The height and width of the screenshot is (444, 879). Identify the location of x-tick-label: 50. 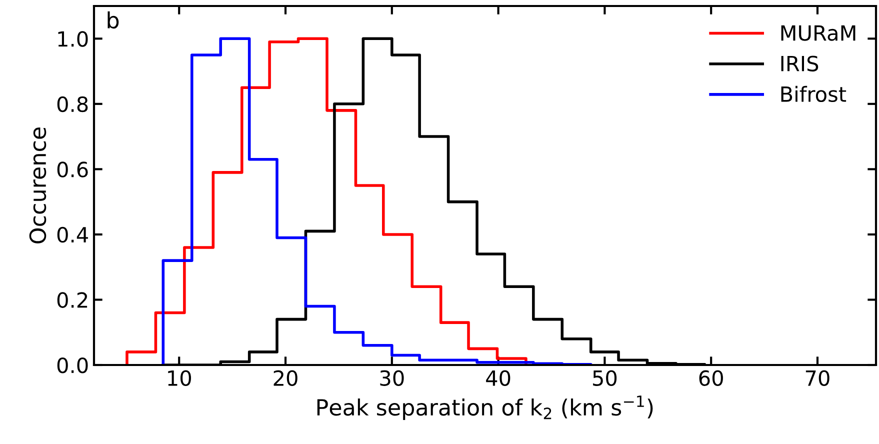
(605, 378).